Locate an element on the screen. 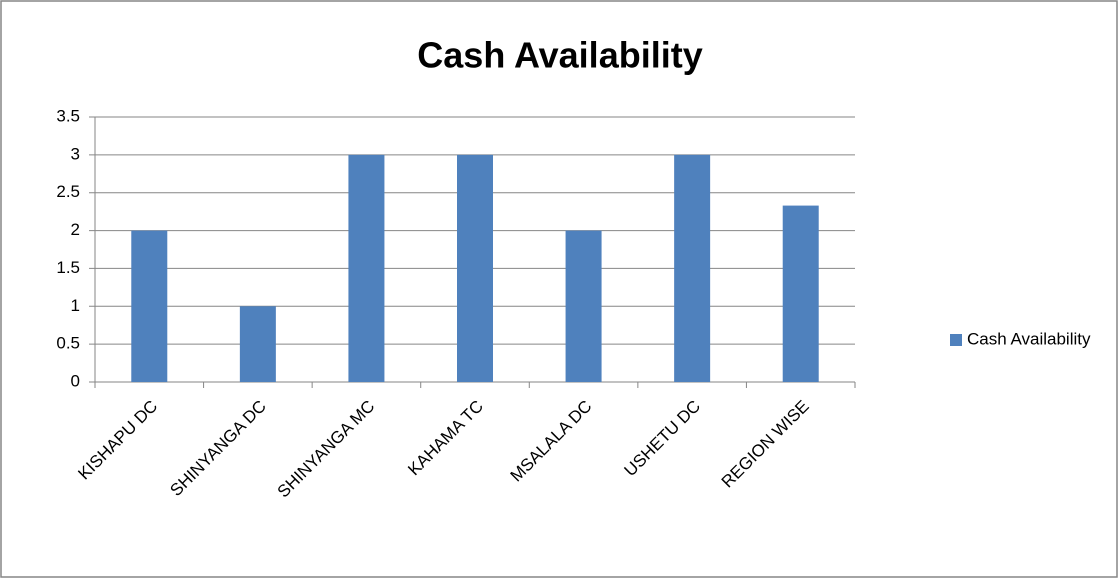 Image resolution: width=1118 pixels, height=578 pixels. y-tick-label: 2 is located at coordinates (75, 229).